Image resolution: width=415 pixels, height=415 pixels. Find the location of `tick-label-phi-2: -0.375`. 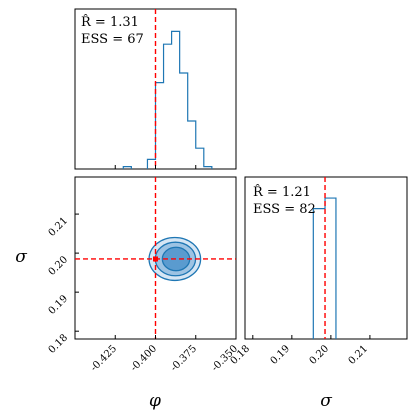

tick-label-phi-2: -0.375 is located at coordinates (184, 358).